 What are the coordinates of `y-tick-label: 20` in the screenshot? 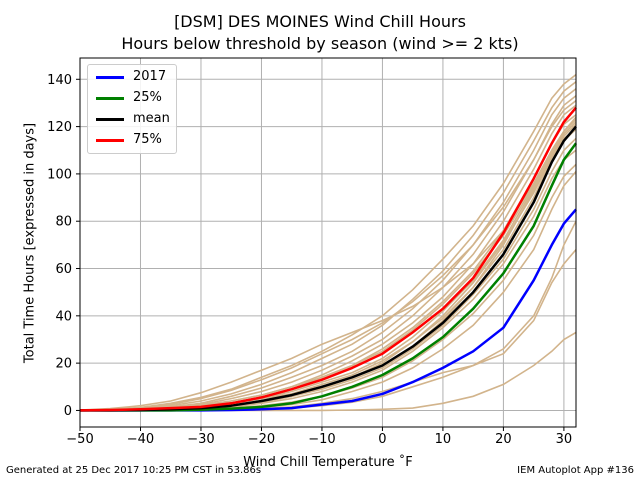 It's located at (63, 364).